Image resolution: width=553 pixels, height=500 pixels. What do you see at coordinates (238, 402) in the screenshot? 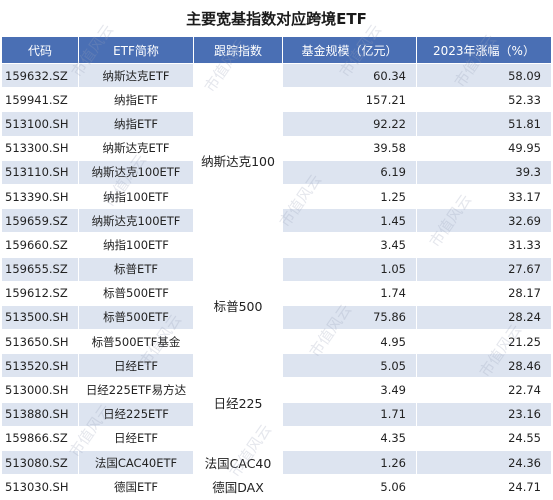
I see `cell-tracking-index: 日经225` at bounding box center [238, 402].